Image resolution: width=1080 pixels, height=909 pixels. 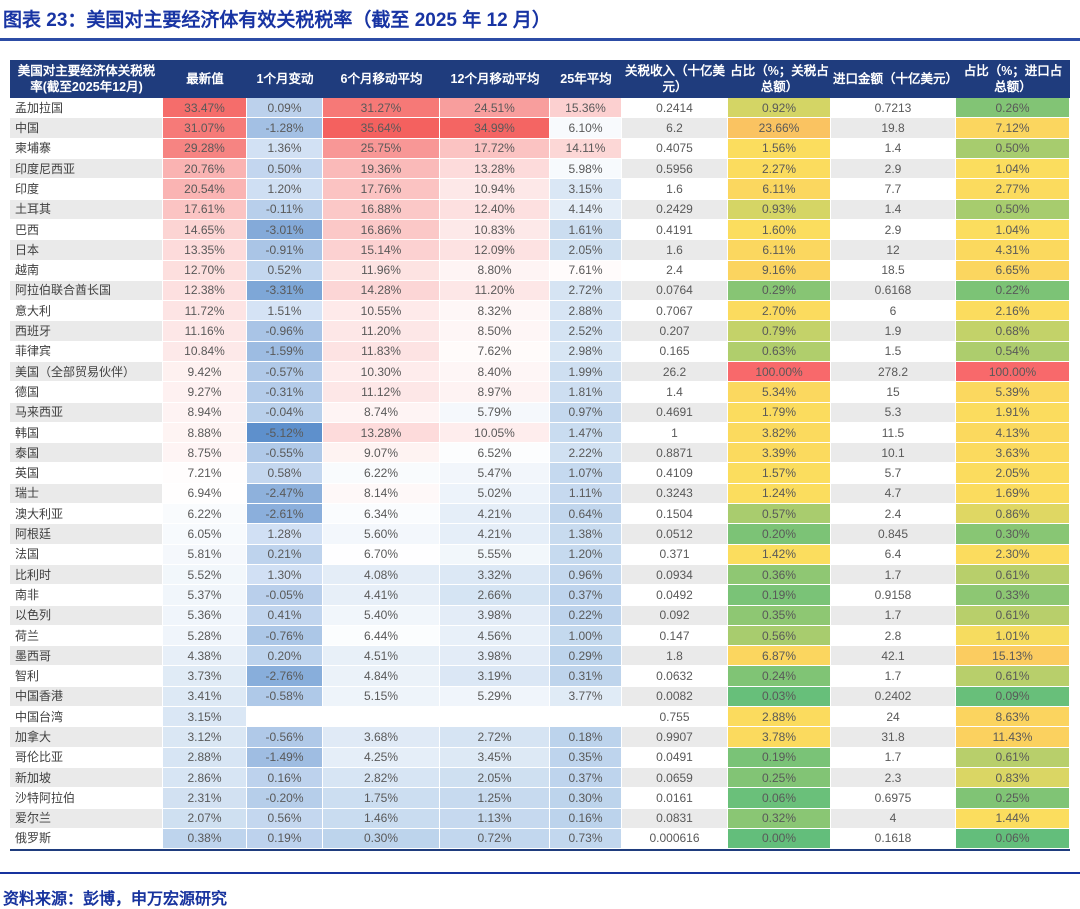 I want to click on value-cell: 10.1, so click(x=893, y=453).